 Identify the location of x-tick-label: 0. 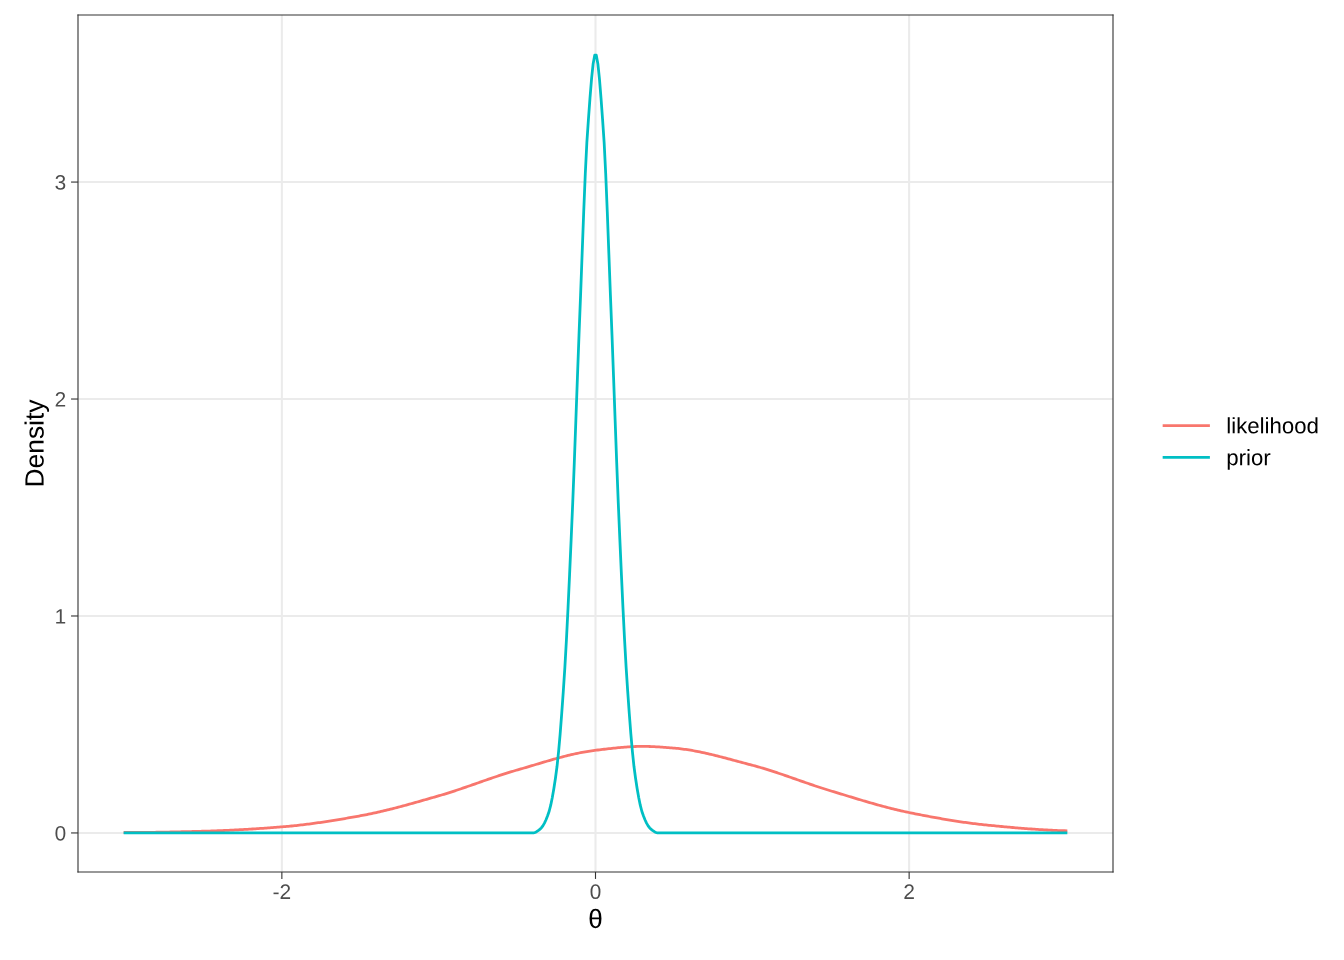
(595, 892).